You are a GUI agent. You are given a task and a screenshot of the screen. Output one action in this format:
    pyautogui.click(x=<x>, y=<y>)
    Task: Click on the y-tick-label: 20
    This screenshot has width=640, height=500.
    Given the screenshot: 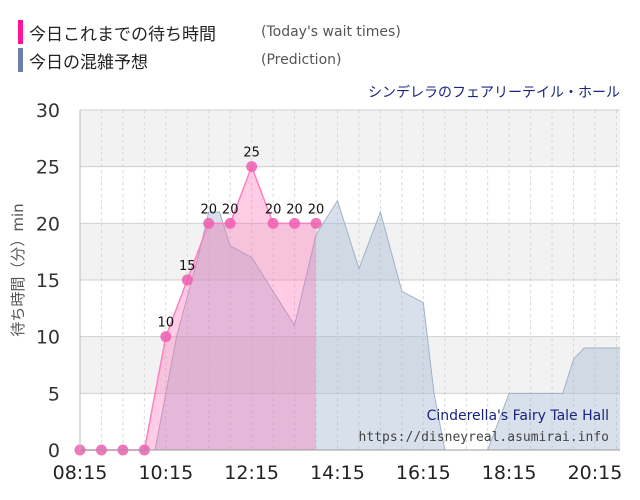 What is the action you would take?
    pyautogui.click(x=48, y=224)
    